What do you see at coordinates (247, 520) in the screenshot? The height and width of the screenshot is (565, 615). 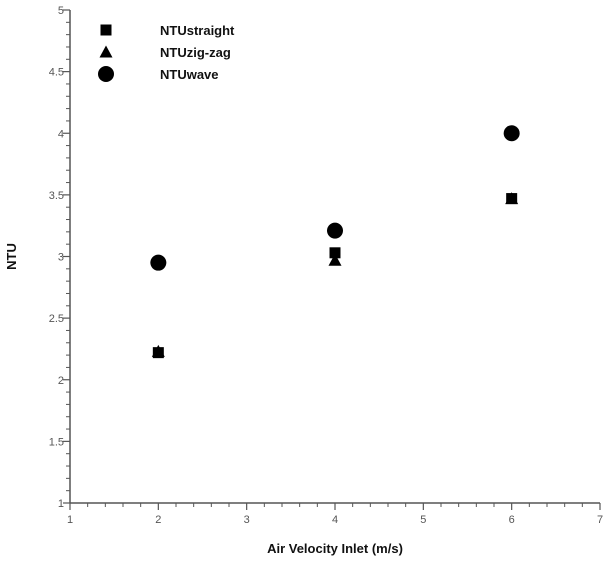 I see `x-tick-label: 3` at bounding box center [247, 520].